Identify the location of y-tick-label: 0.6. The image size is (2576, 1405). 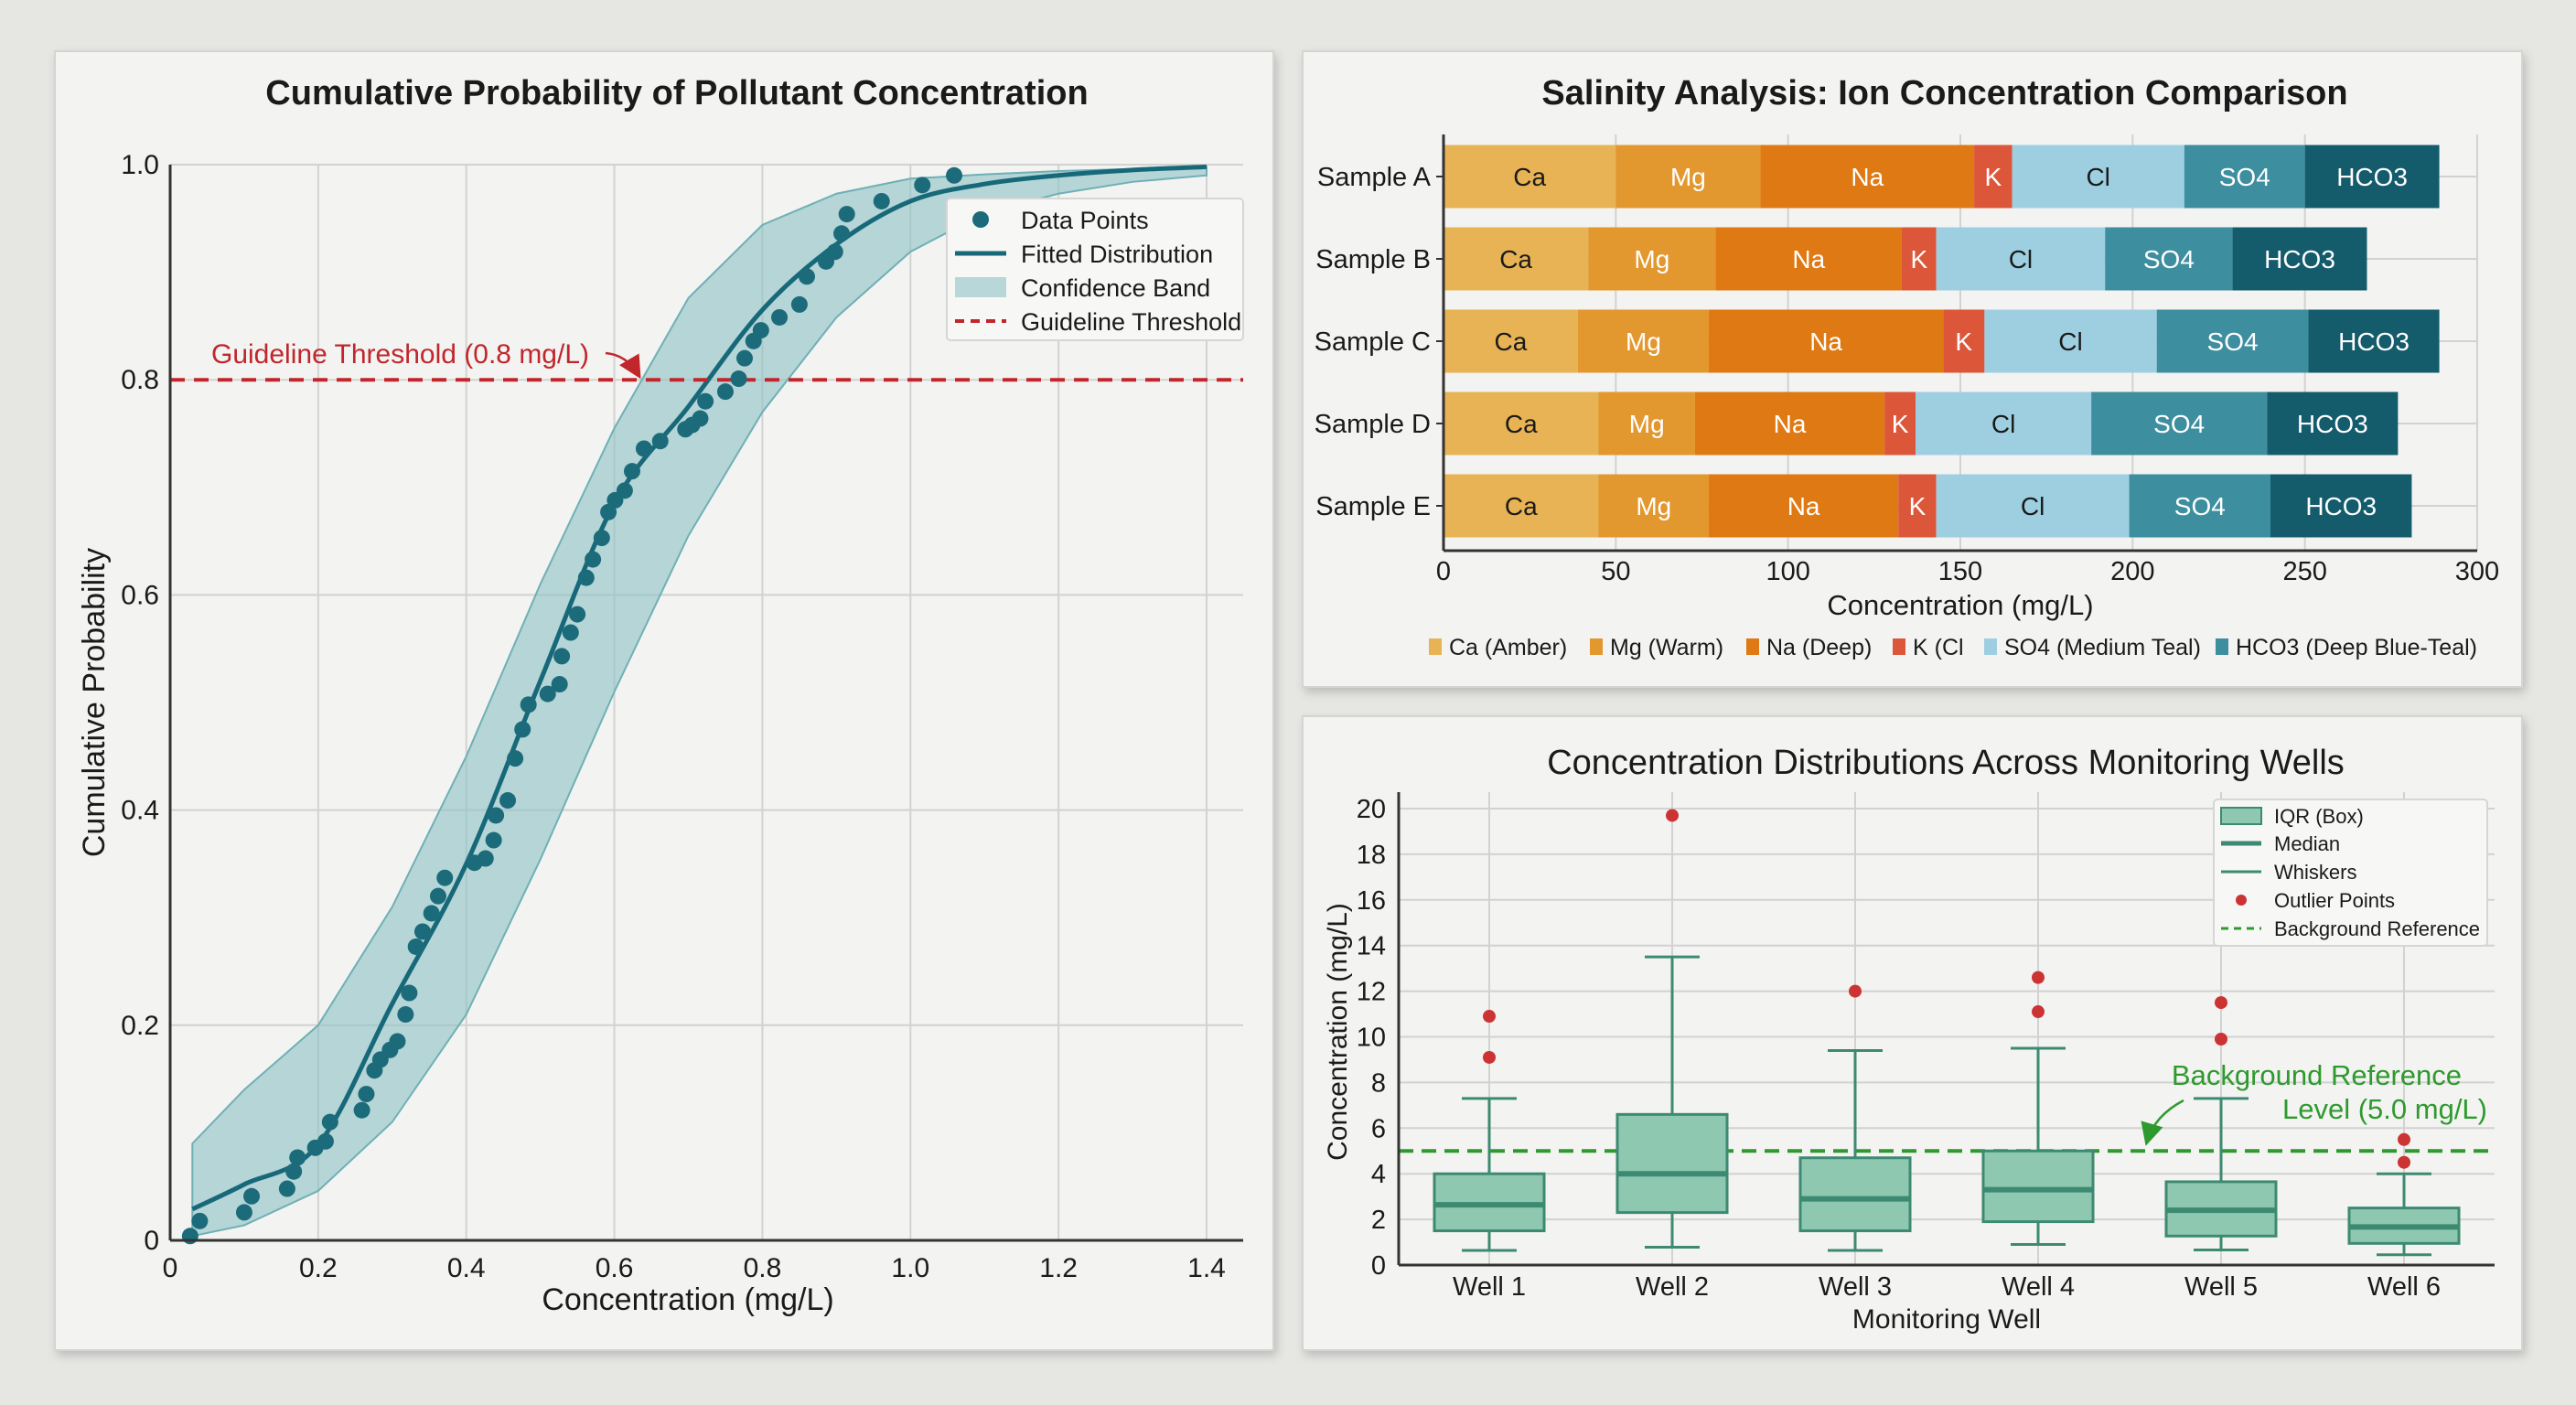
(140, 595).